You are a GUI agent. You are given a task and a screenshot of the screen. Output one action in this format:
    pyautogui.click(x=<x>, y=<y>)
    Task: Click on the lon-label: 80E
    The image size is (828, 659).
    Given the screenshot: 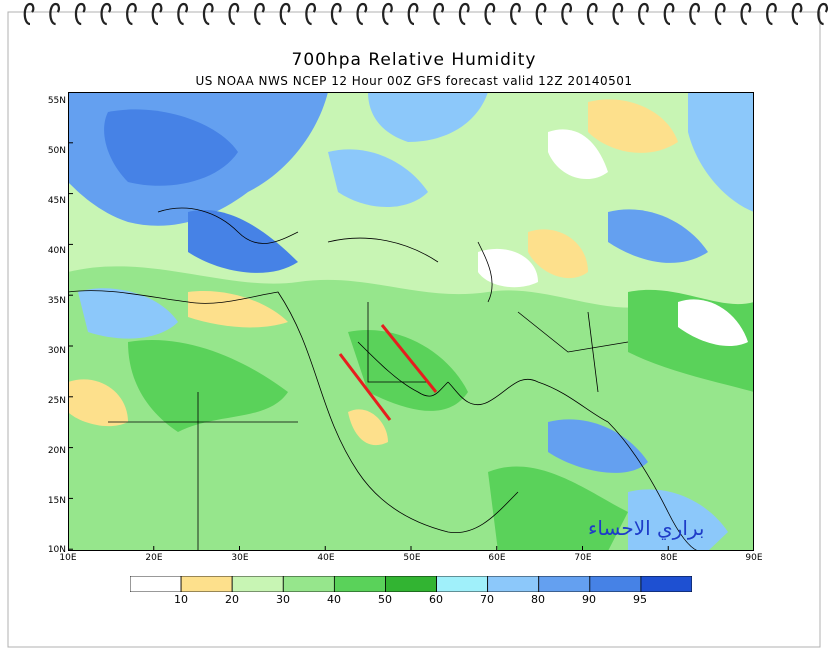 What is the action you would take?
    pyautogui.click(x=669, y=558)
    